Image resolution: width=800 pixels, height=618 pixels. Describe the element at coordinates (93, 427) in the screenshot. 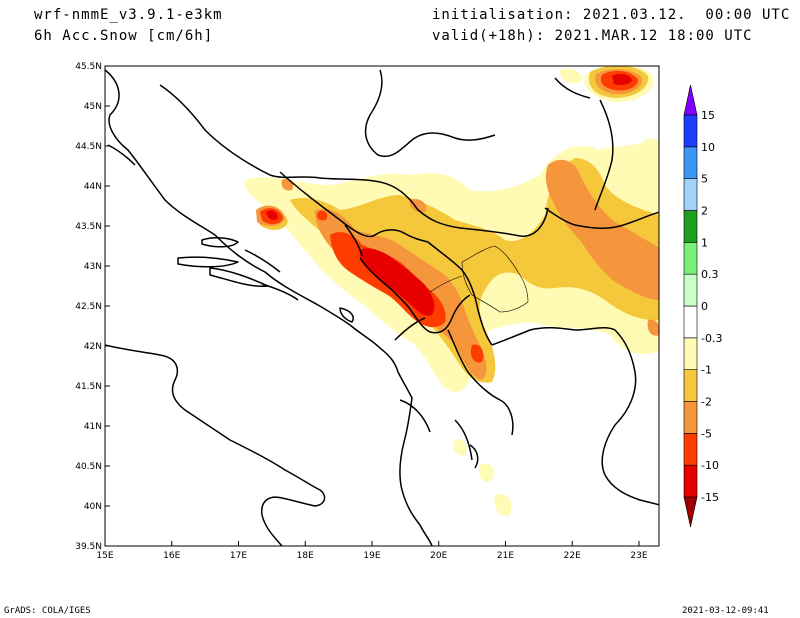

I see `lat-tick-label: 41N` at that location.